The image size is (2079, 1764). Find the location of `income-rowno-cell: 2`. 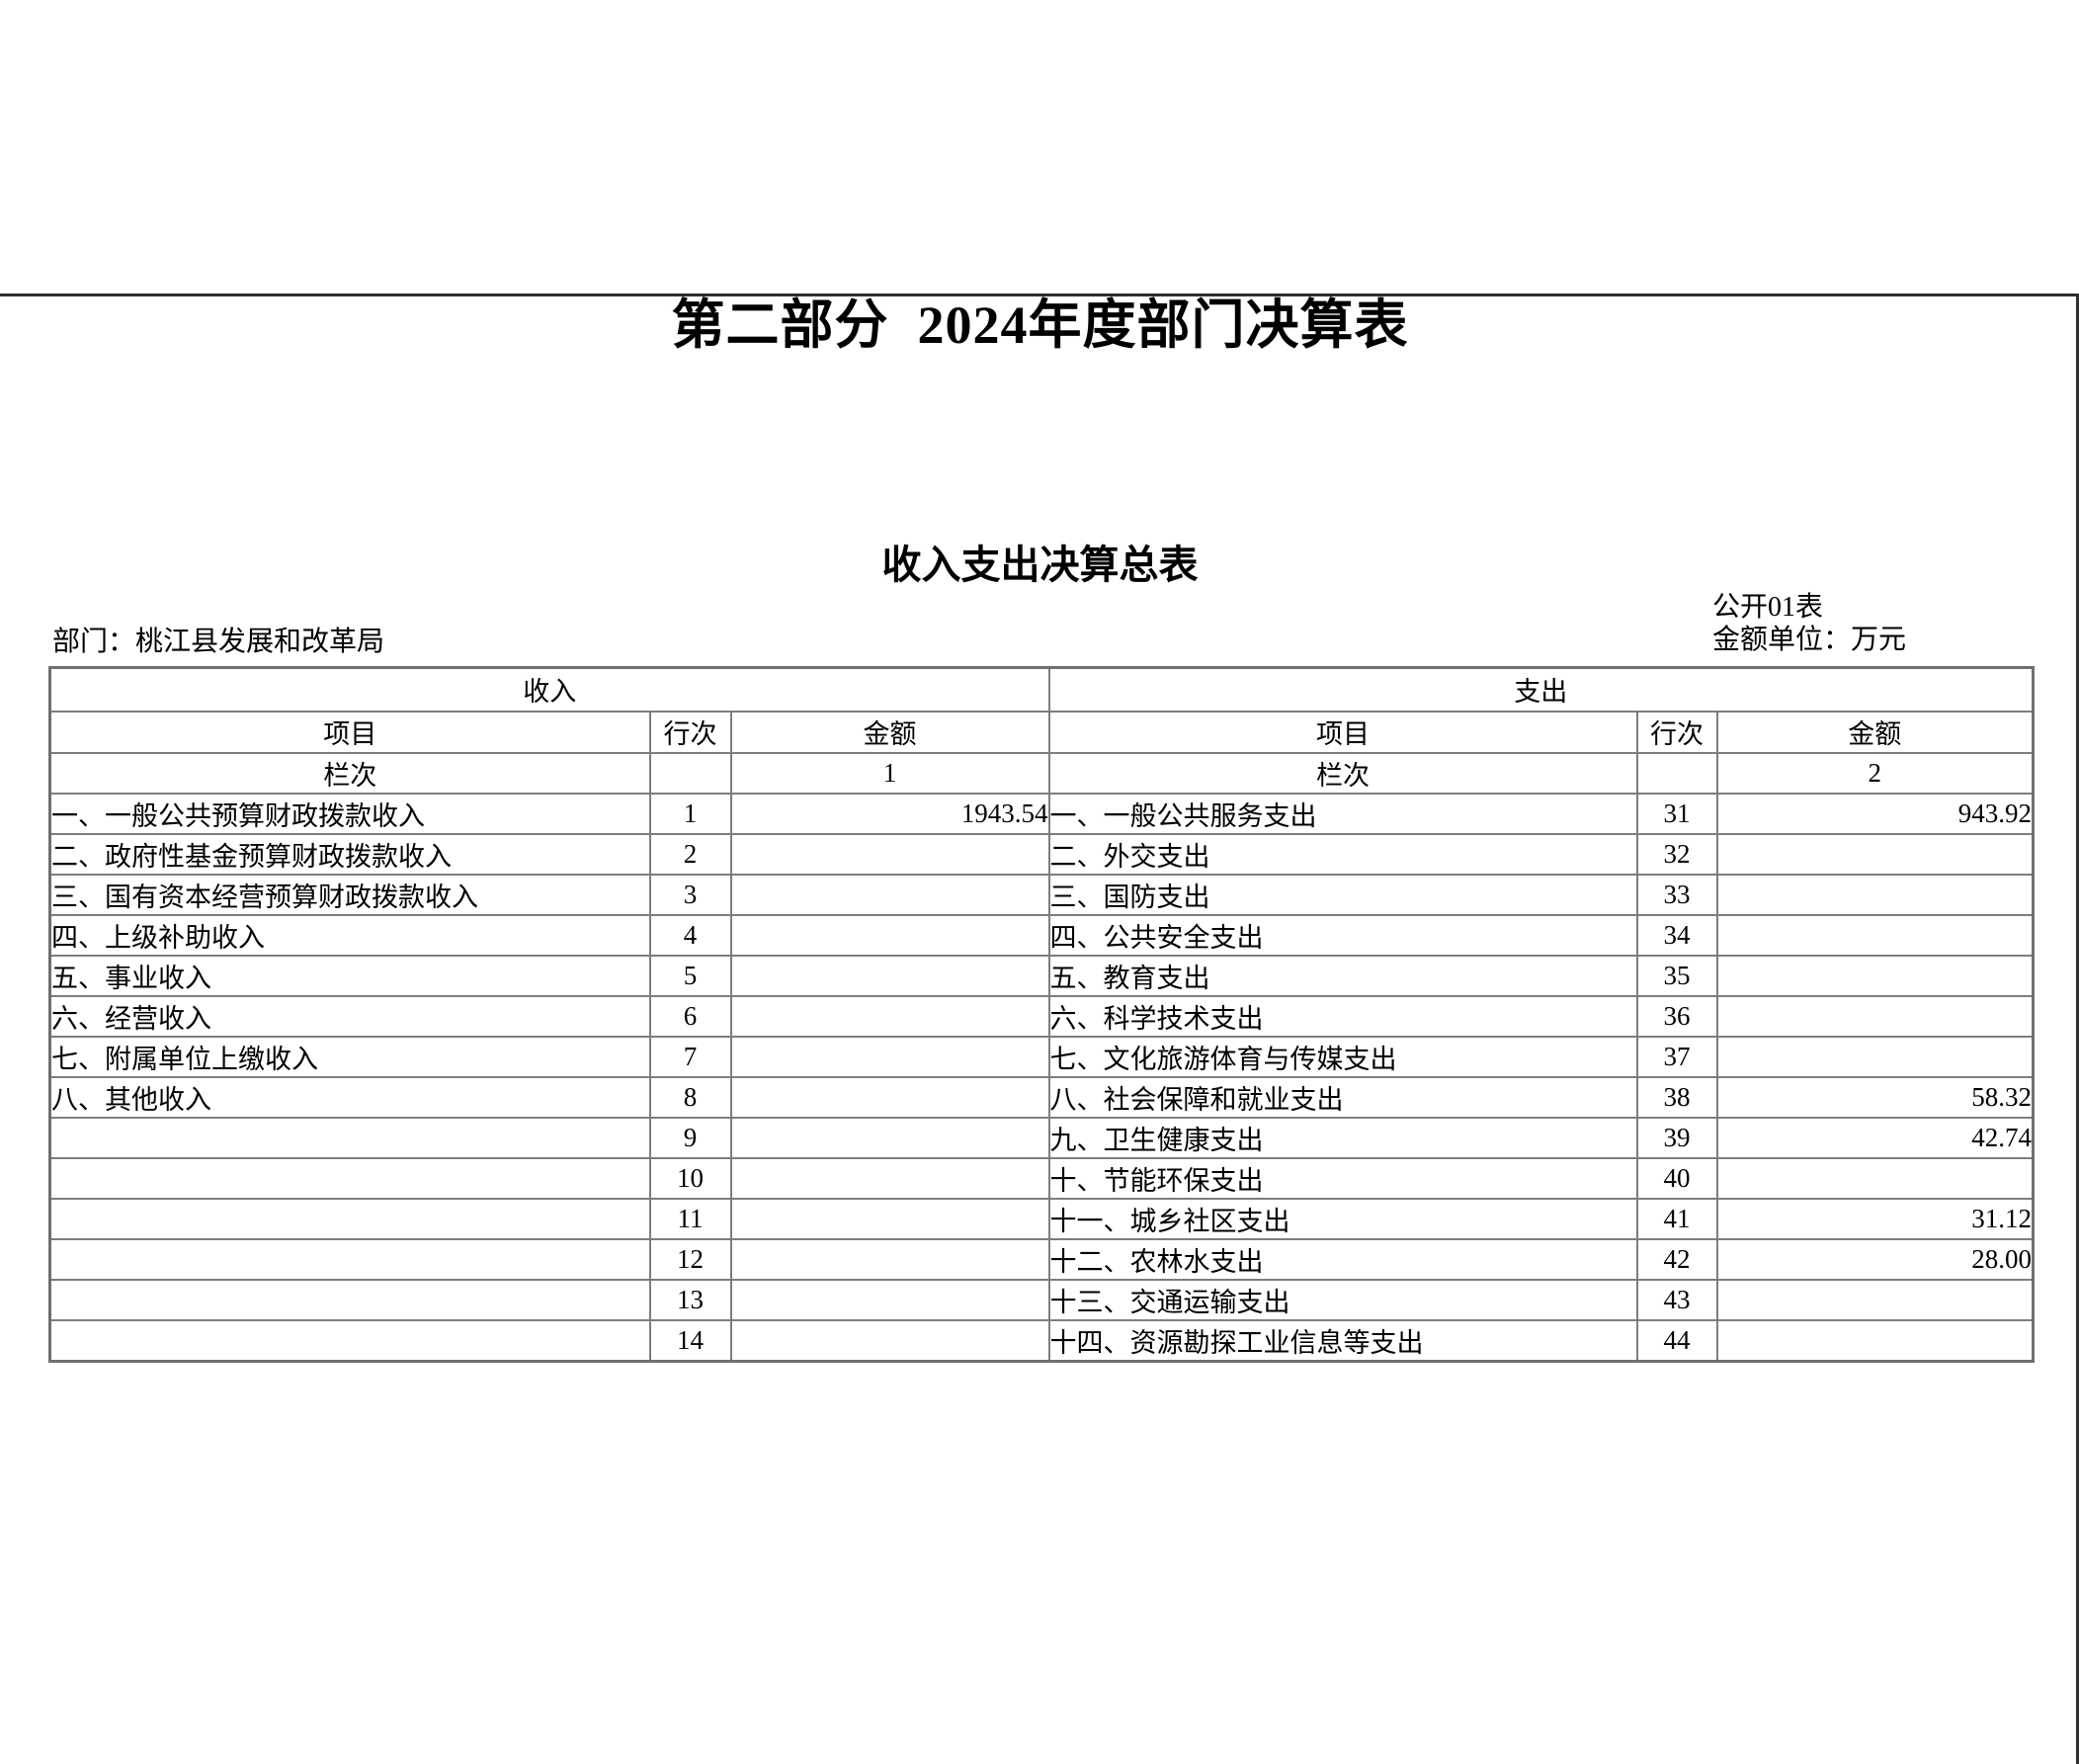

income-rowno-cell: 2 is located at coordinates (690, 854).